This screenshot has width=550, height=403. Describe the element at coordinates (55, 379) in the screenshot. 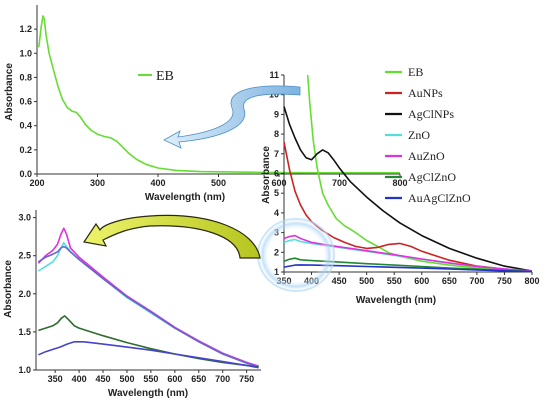

I see `x-tick-label: 350` at that location.